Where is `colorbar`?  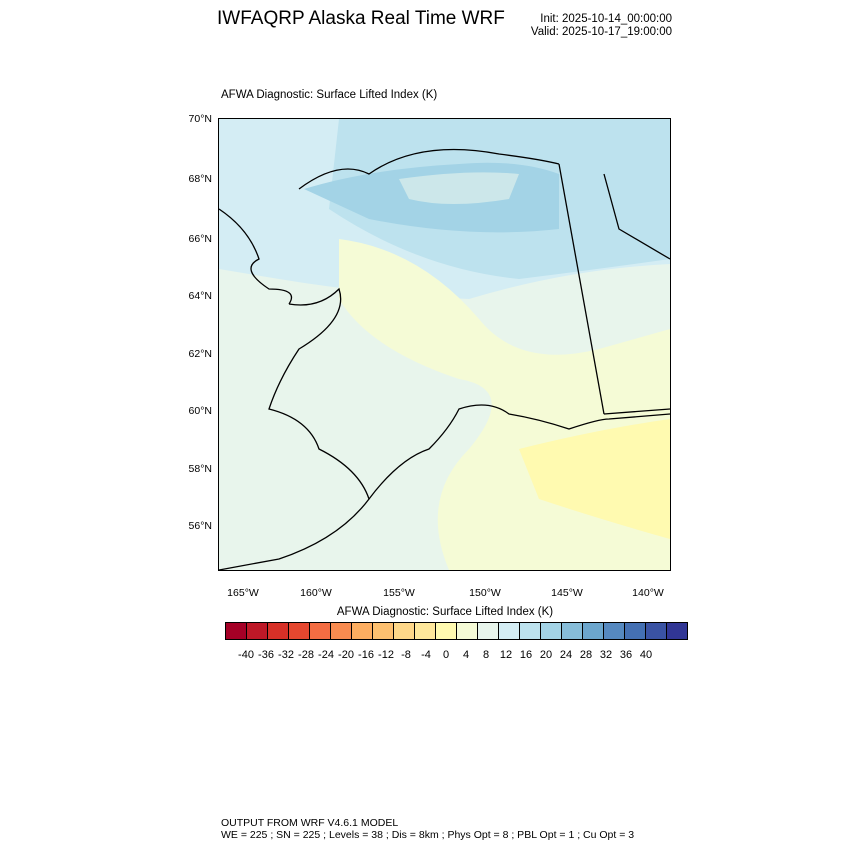 colorbar is located at coordinates (456, 631).